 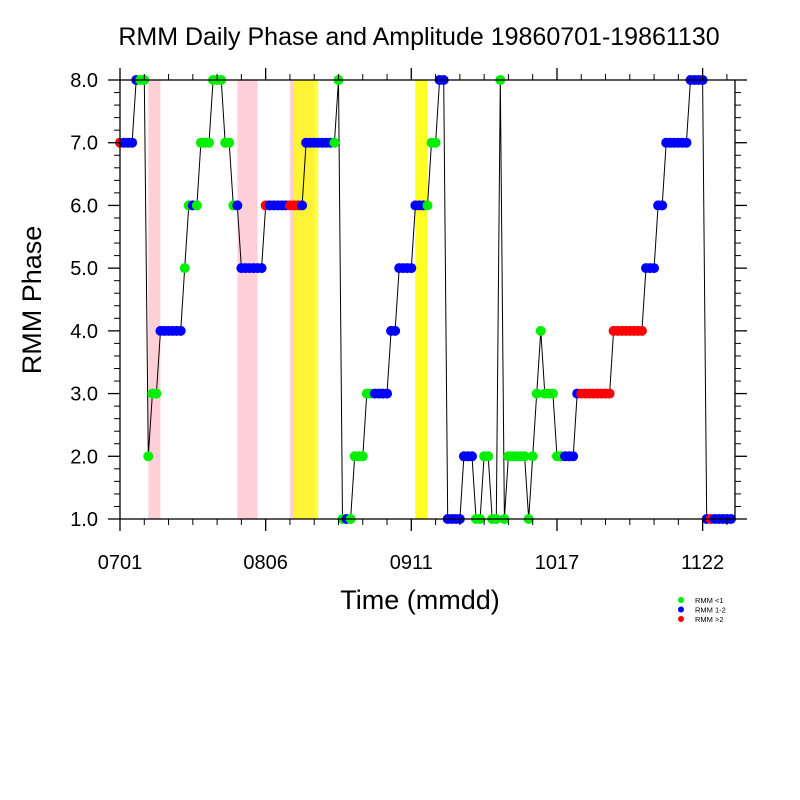 I want to click on x-axis-label: Time (mmdd), so click(x=420, y=600).